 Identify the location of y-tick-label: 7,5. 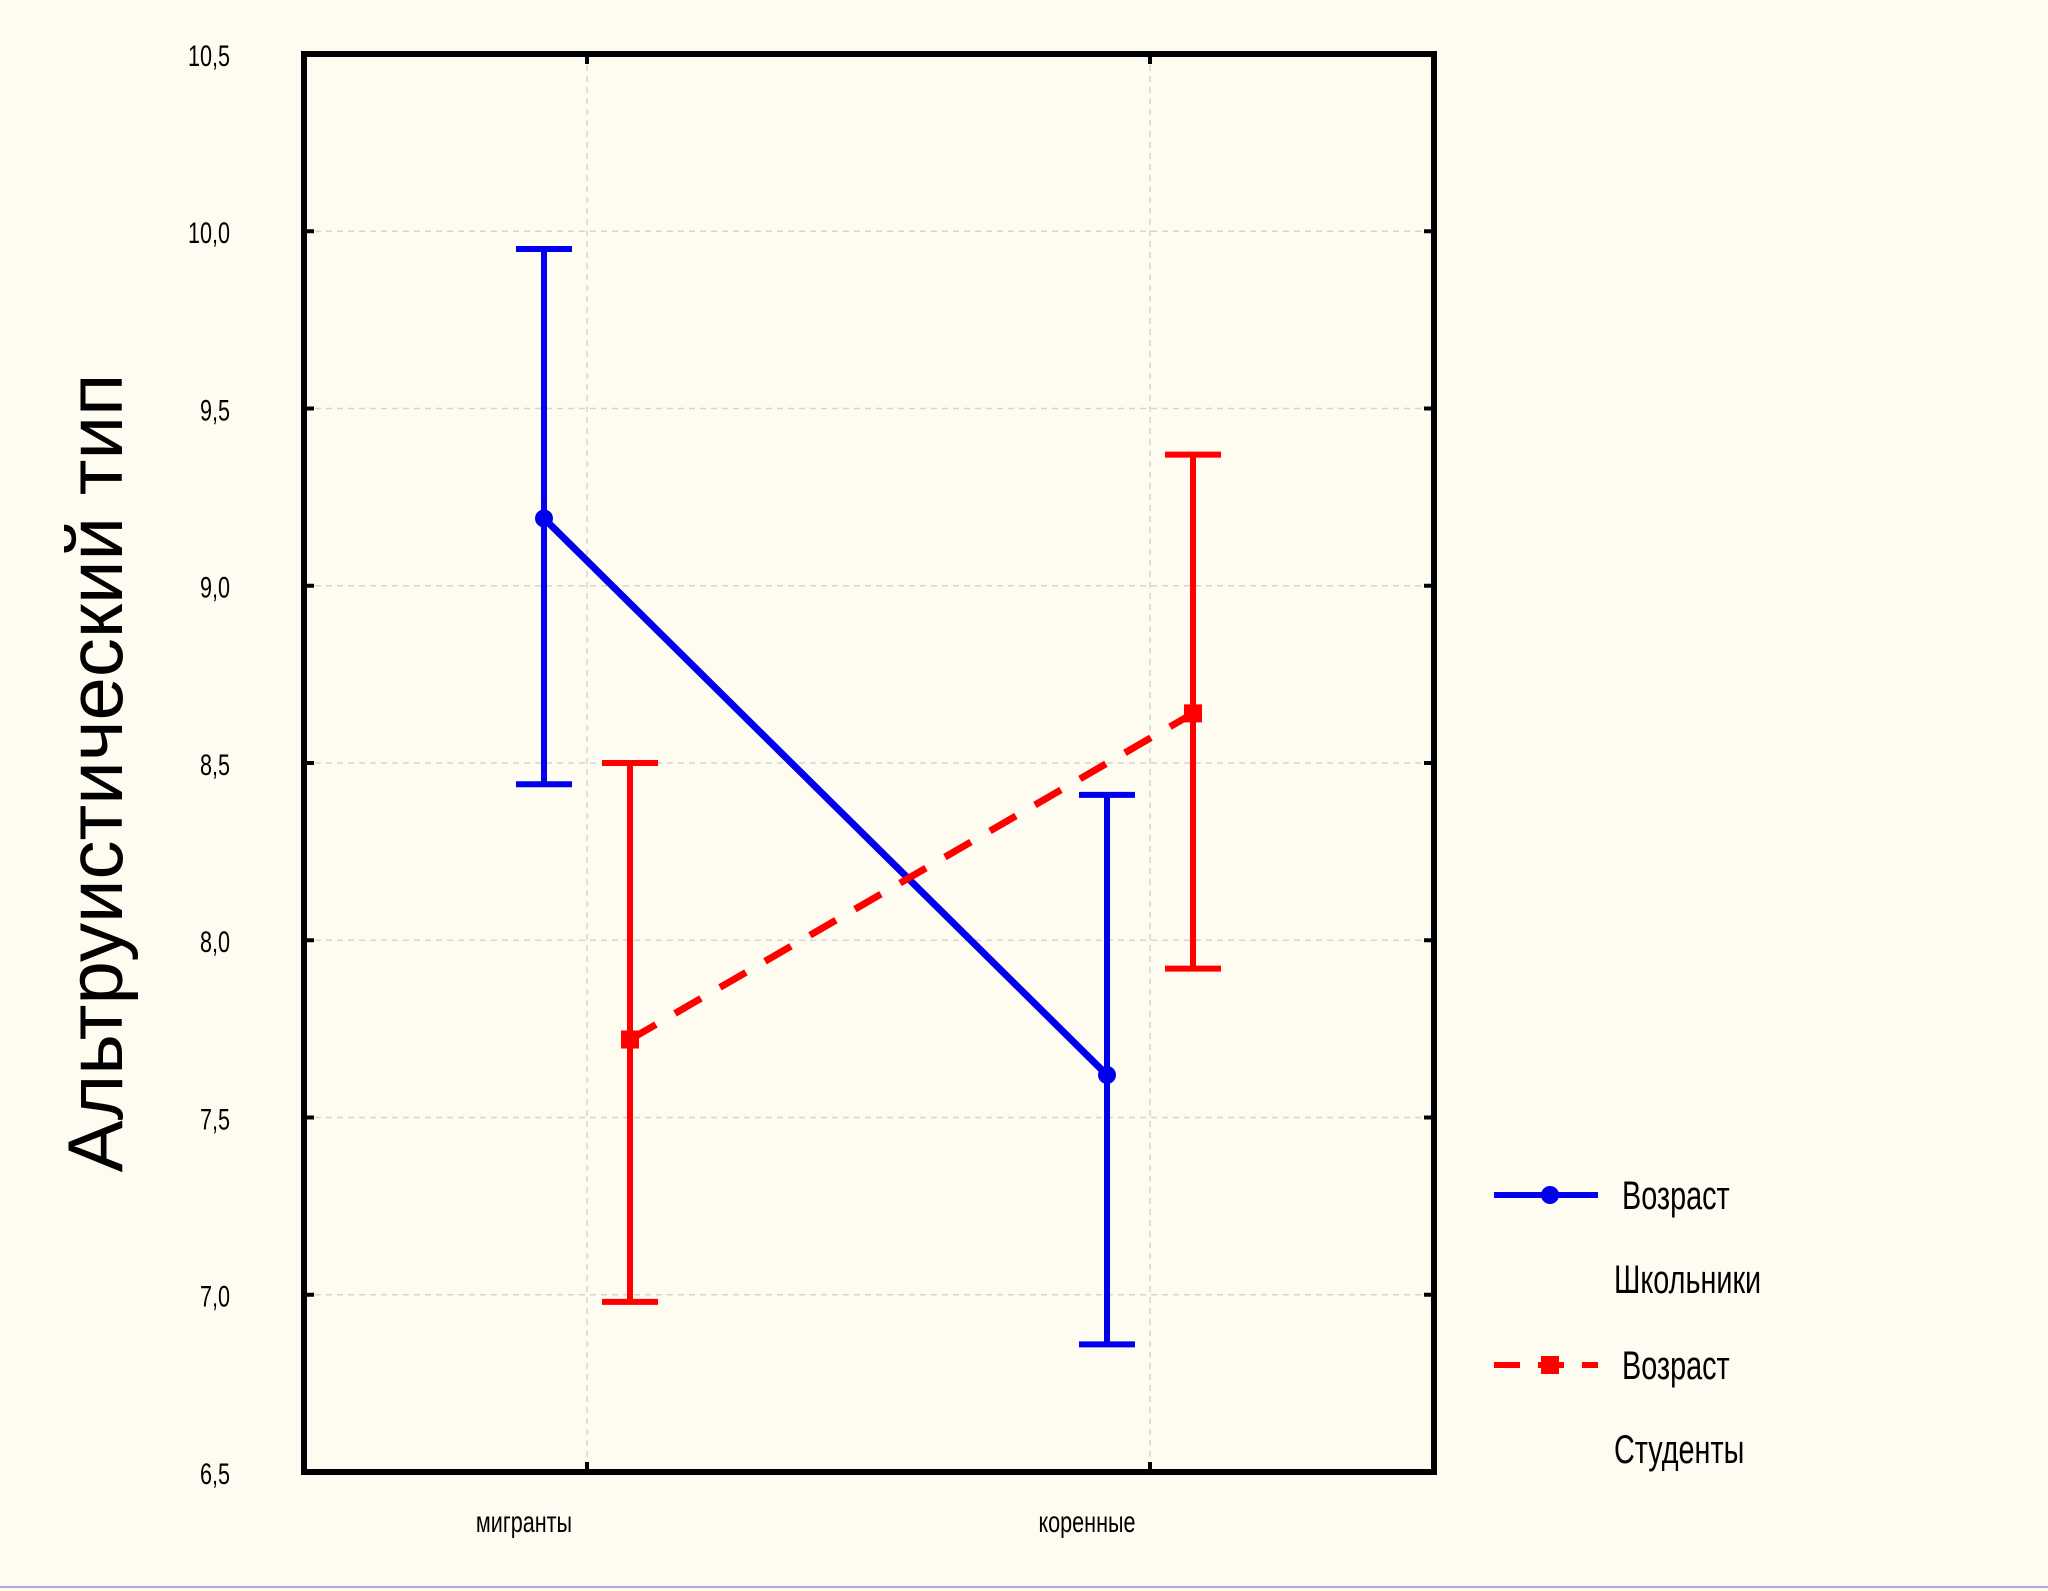
(215, 1119).